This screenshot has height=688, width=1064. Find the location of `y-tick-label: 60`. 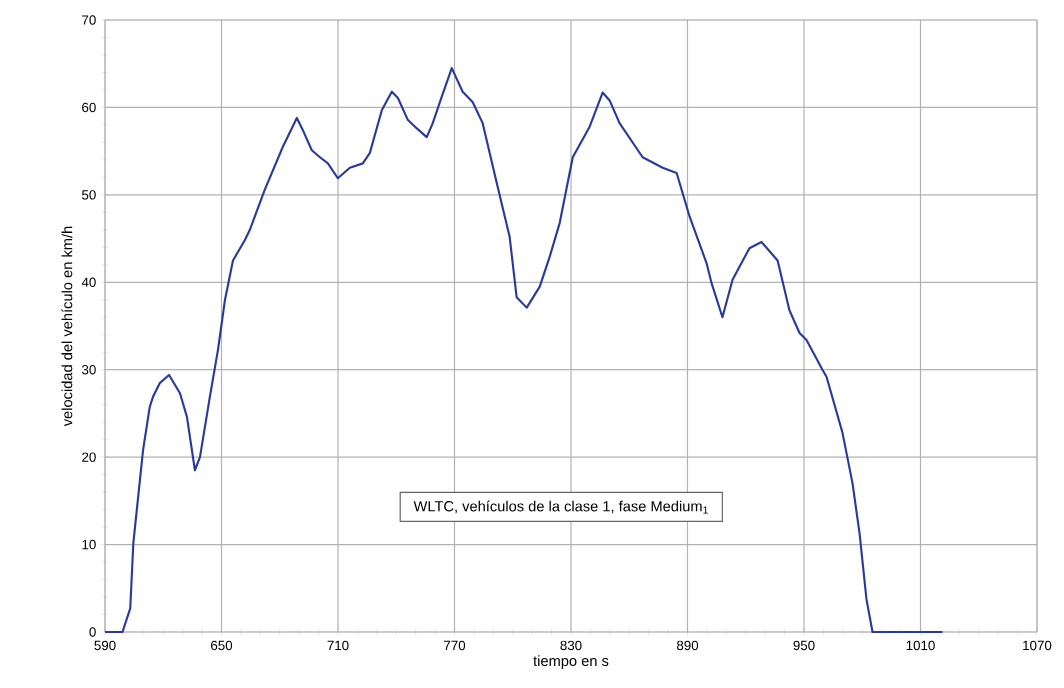

y-tick-label: 60 is located at coordinates (89, 107).